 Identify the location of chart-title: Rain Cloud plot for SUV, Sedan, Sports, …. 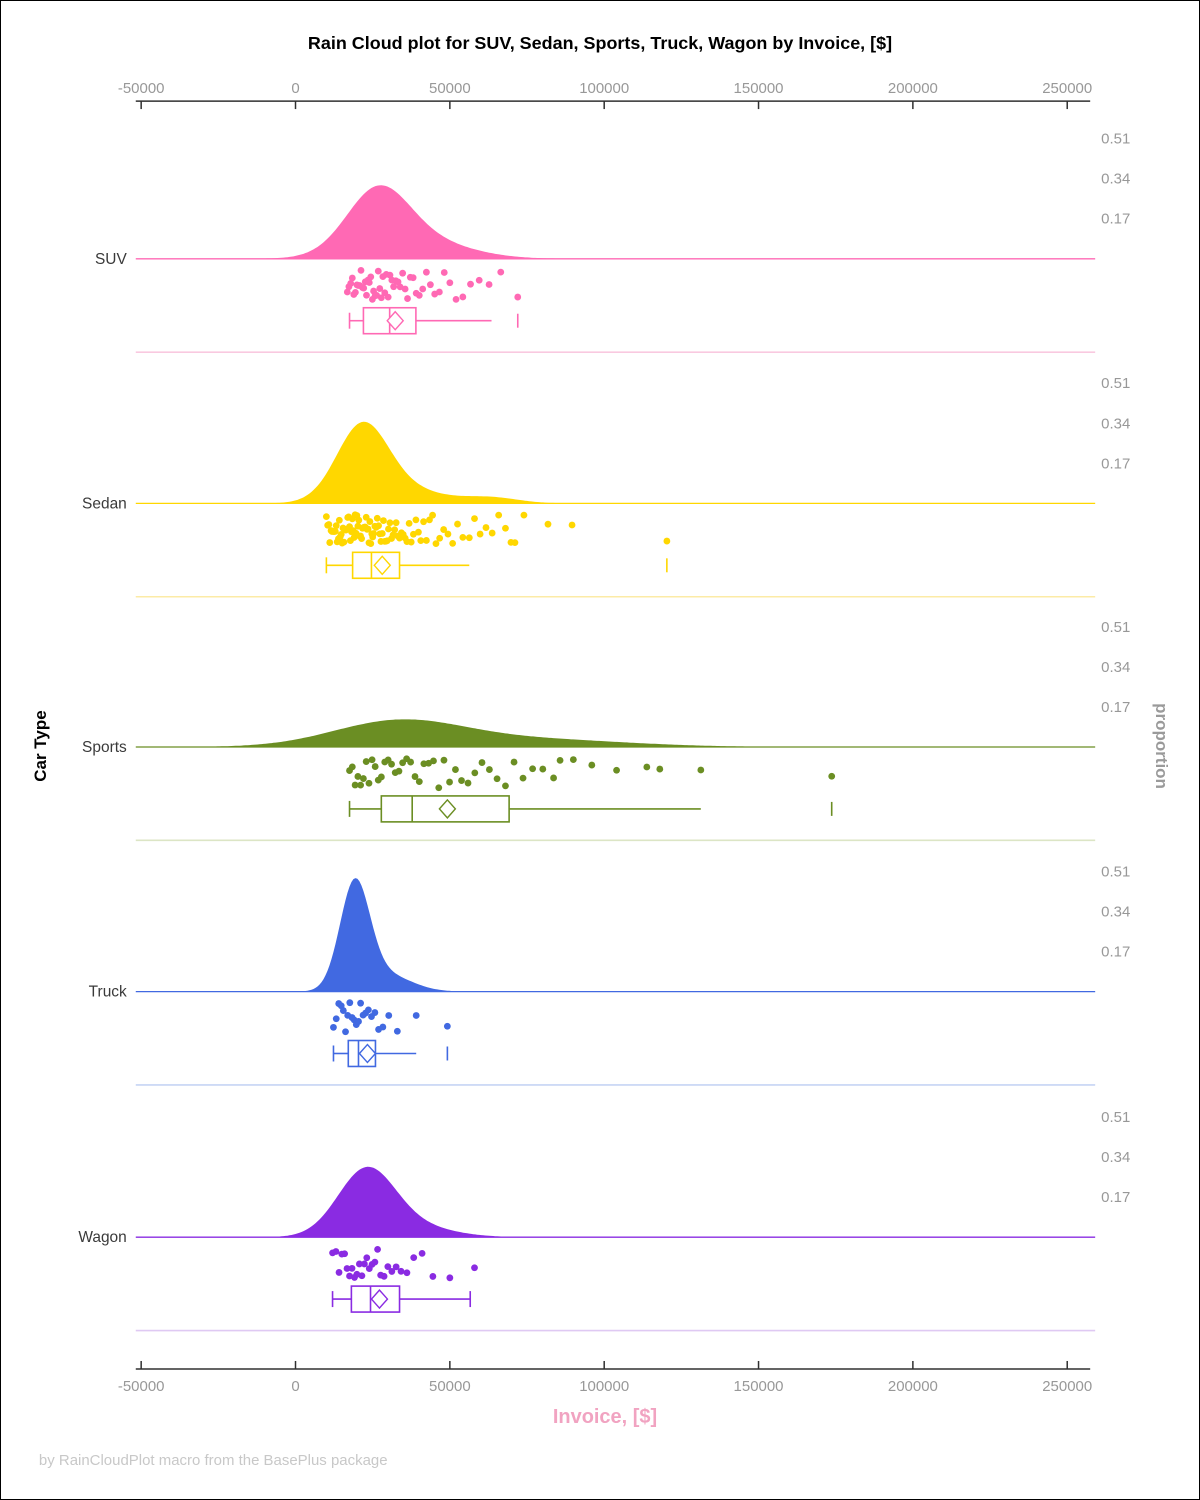
(600, 43).